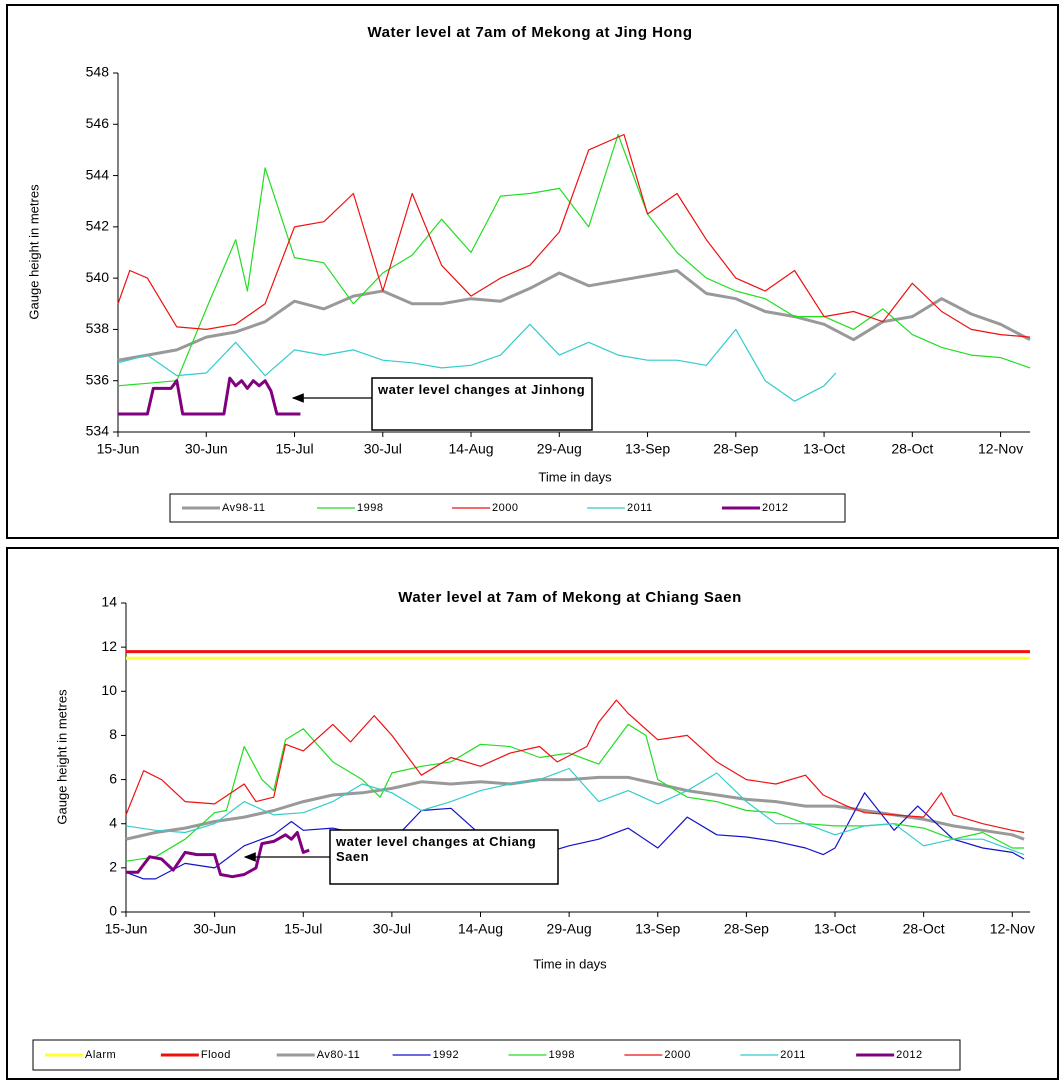 The image size is (1062, 1090). Describe the element at coordinates (98, 123) in the screenshot. I see `y-tick-label: 546` at that location.